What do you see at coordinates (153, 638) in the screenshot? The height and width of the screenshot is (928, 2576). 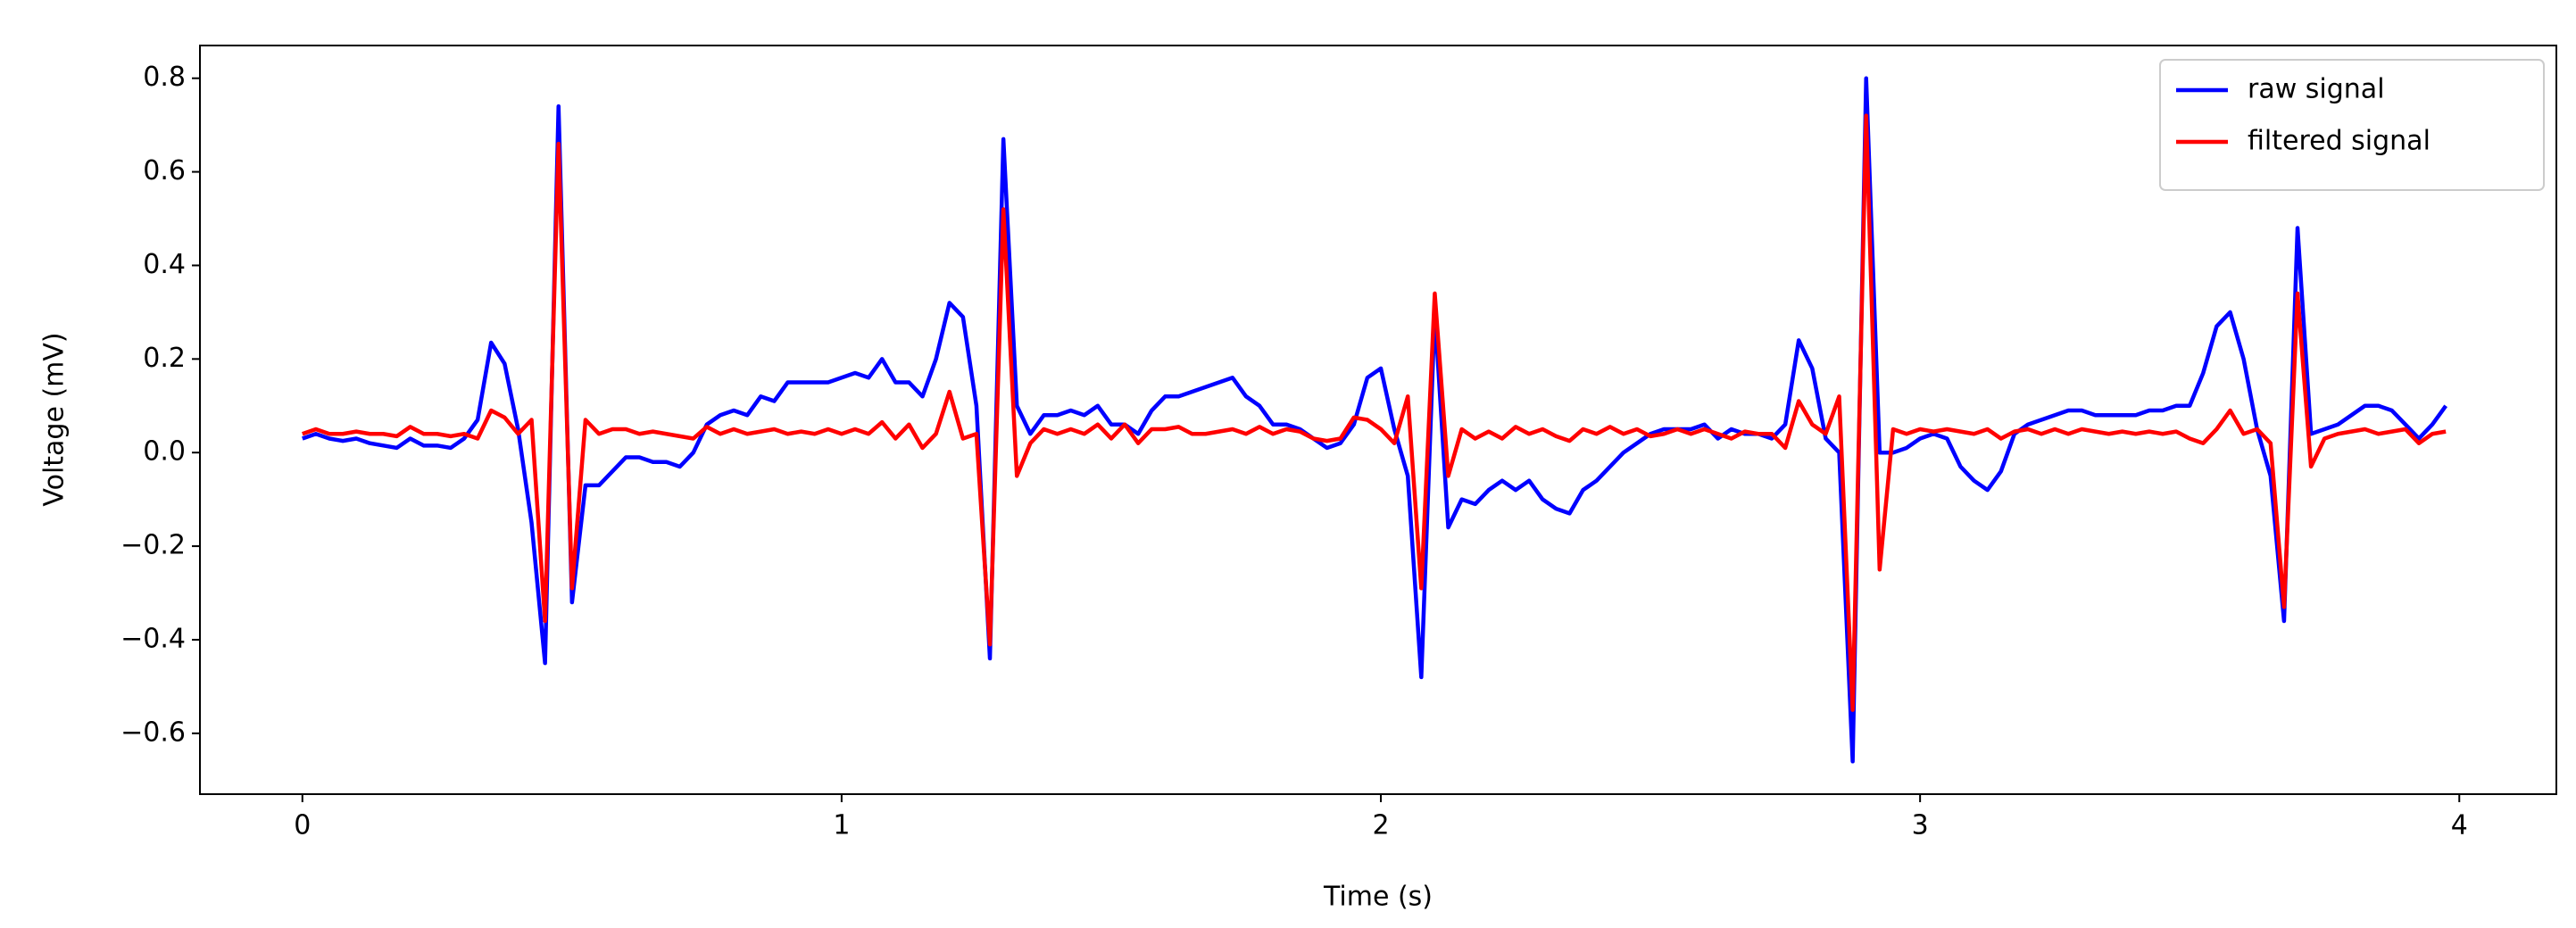 I see `y-tick-label: −0.4` at bounding box center [153, 638].